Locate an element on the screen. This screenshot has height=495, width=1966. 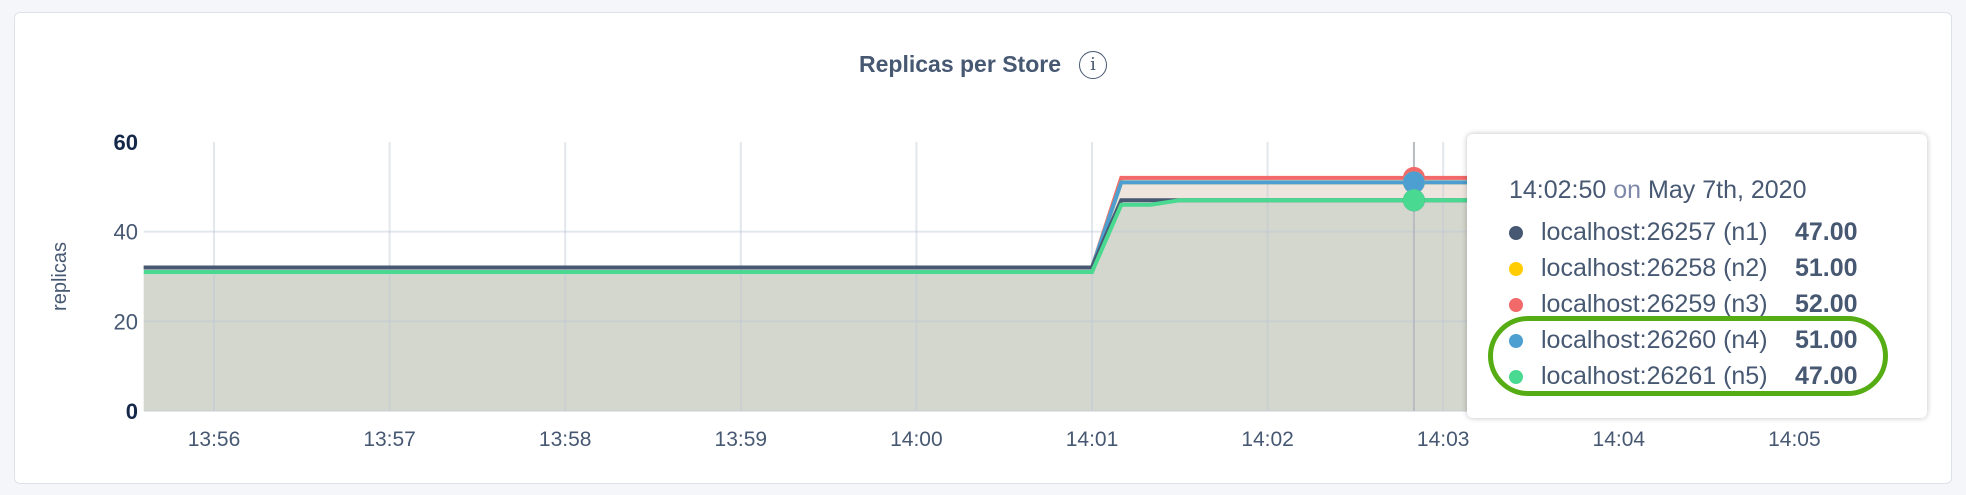
tooltip-row: localhost:26257 (n1) 47.00 is located at coordinates (1709, 232).